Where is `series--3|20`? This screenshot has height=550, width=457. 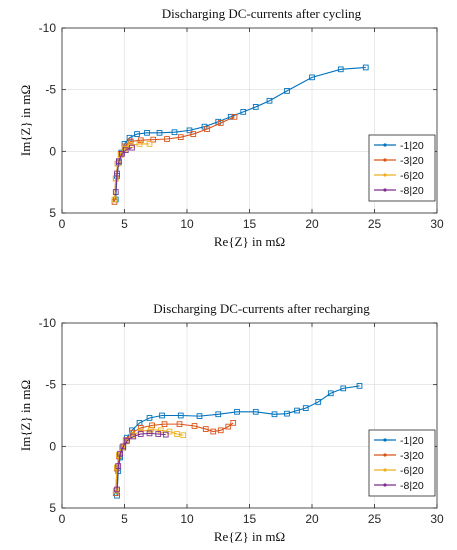 series--3|20 is located at coordinates (174, 159).